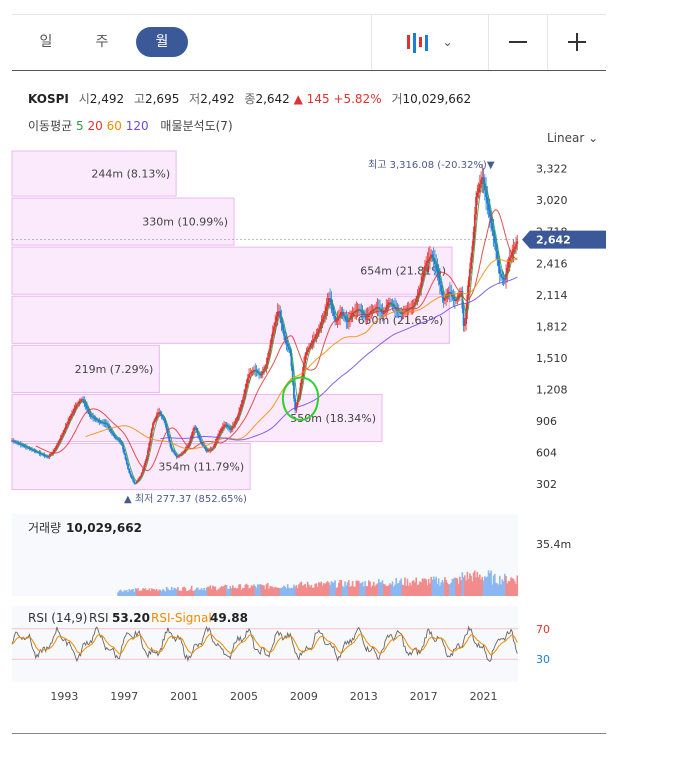  I want to click on volume-y-tick: 35.4m, so click(553, 544).